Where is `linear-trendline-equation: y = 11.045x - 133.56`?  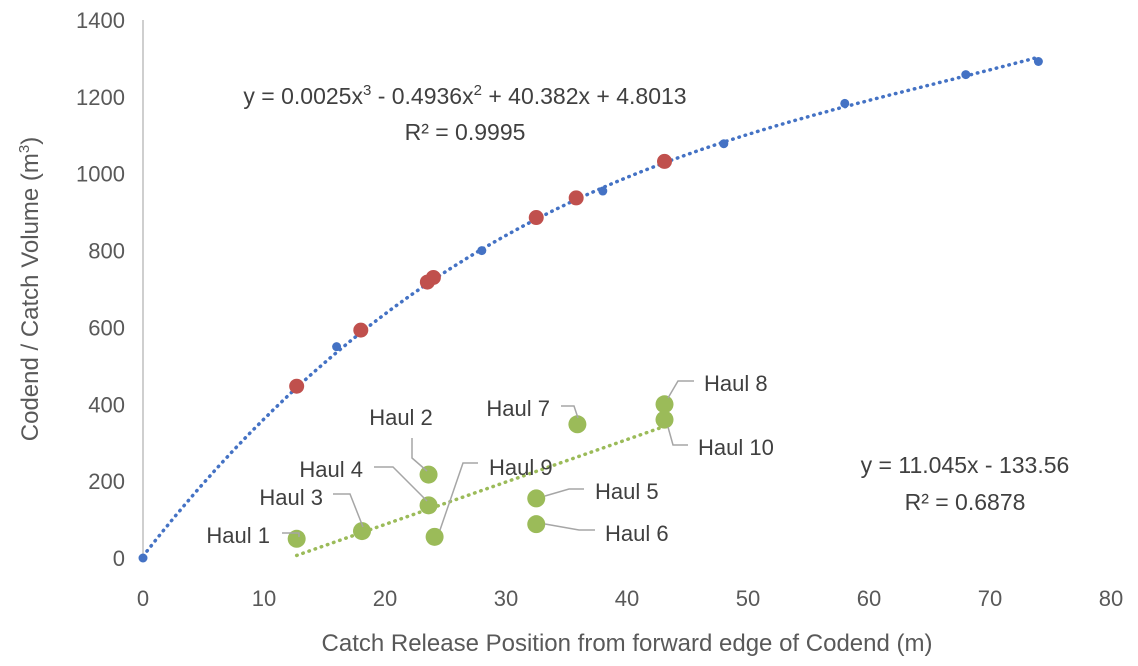 linear-trendline-equation: y = 11.045x - 133.56 is located at coordinates (965, 465).